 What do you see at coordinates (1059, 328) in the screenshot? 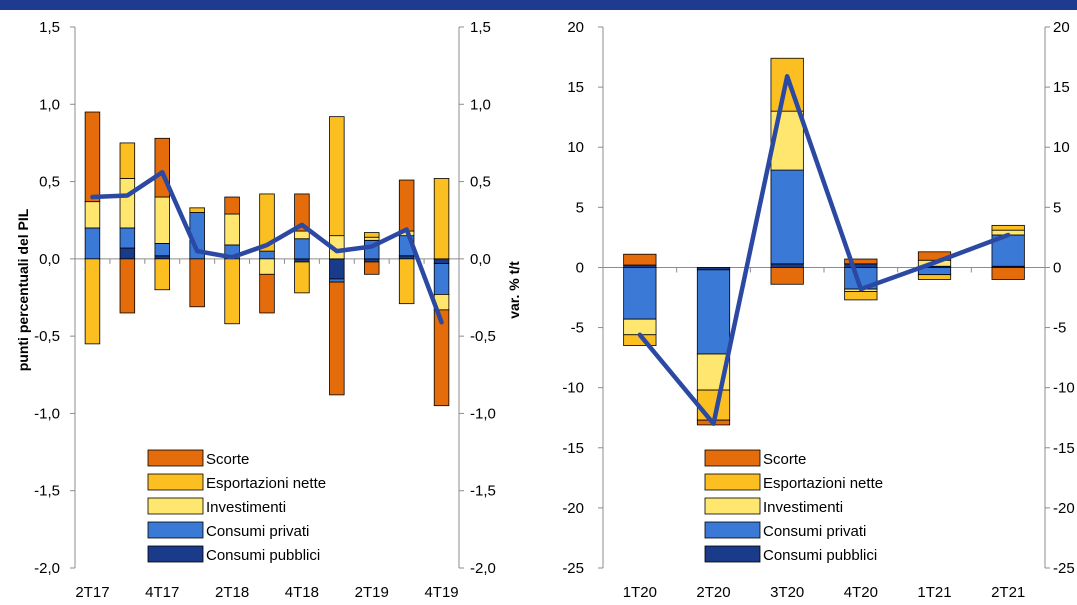
I see `y-tick-label-right: -5` at bounding box center [1059, 328].